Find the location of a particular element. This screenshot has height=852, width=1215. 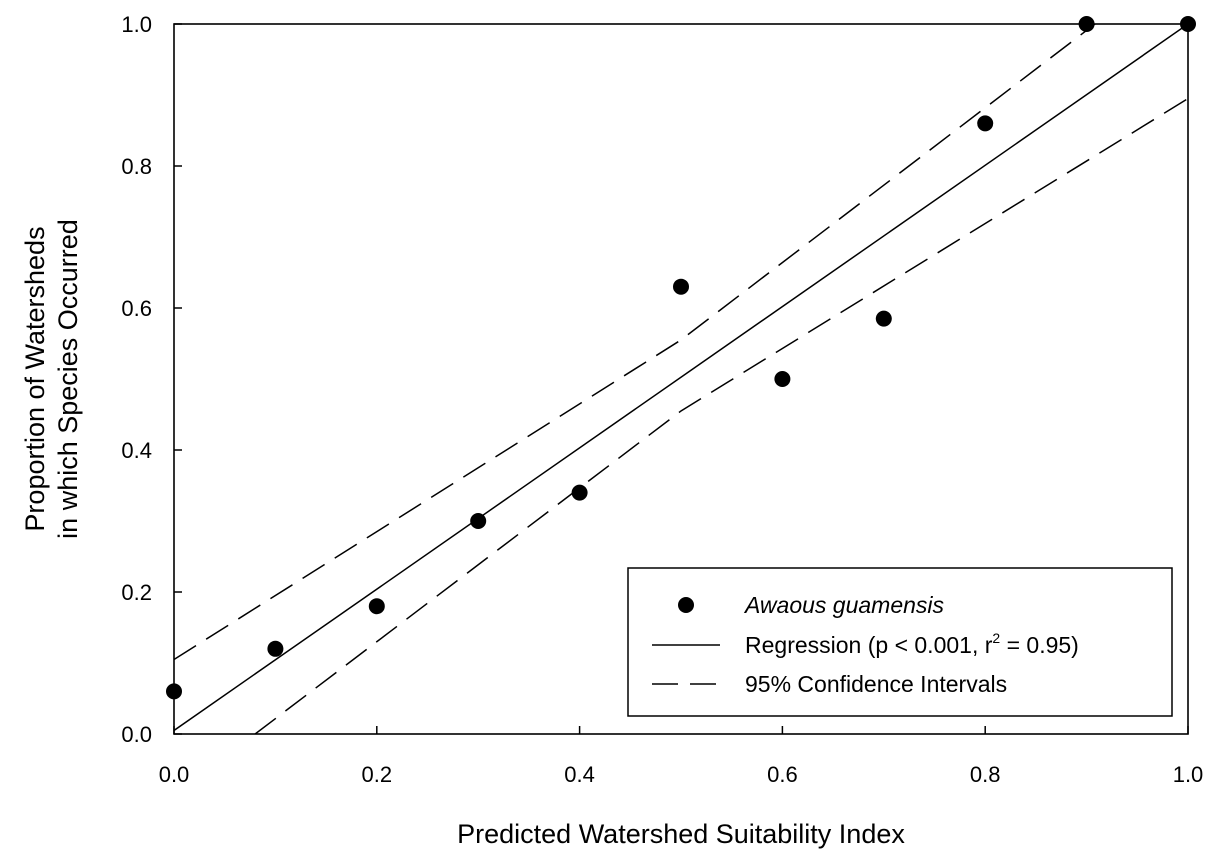

y-tick-label: 0.4 is located at coordinates (136, 450).